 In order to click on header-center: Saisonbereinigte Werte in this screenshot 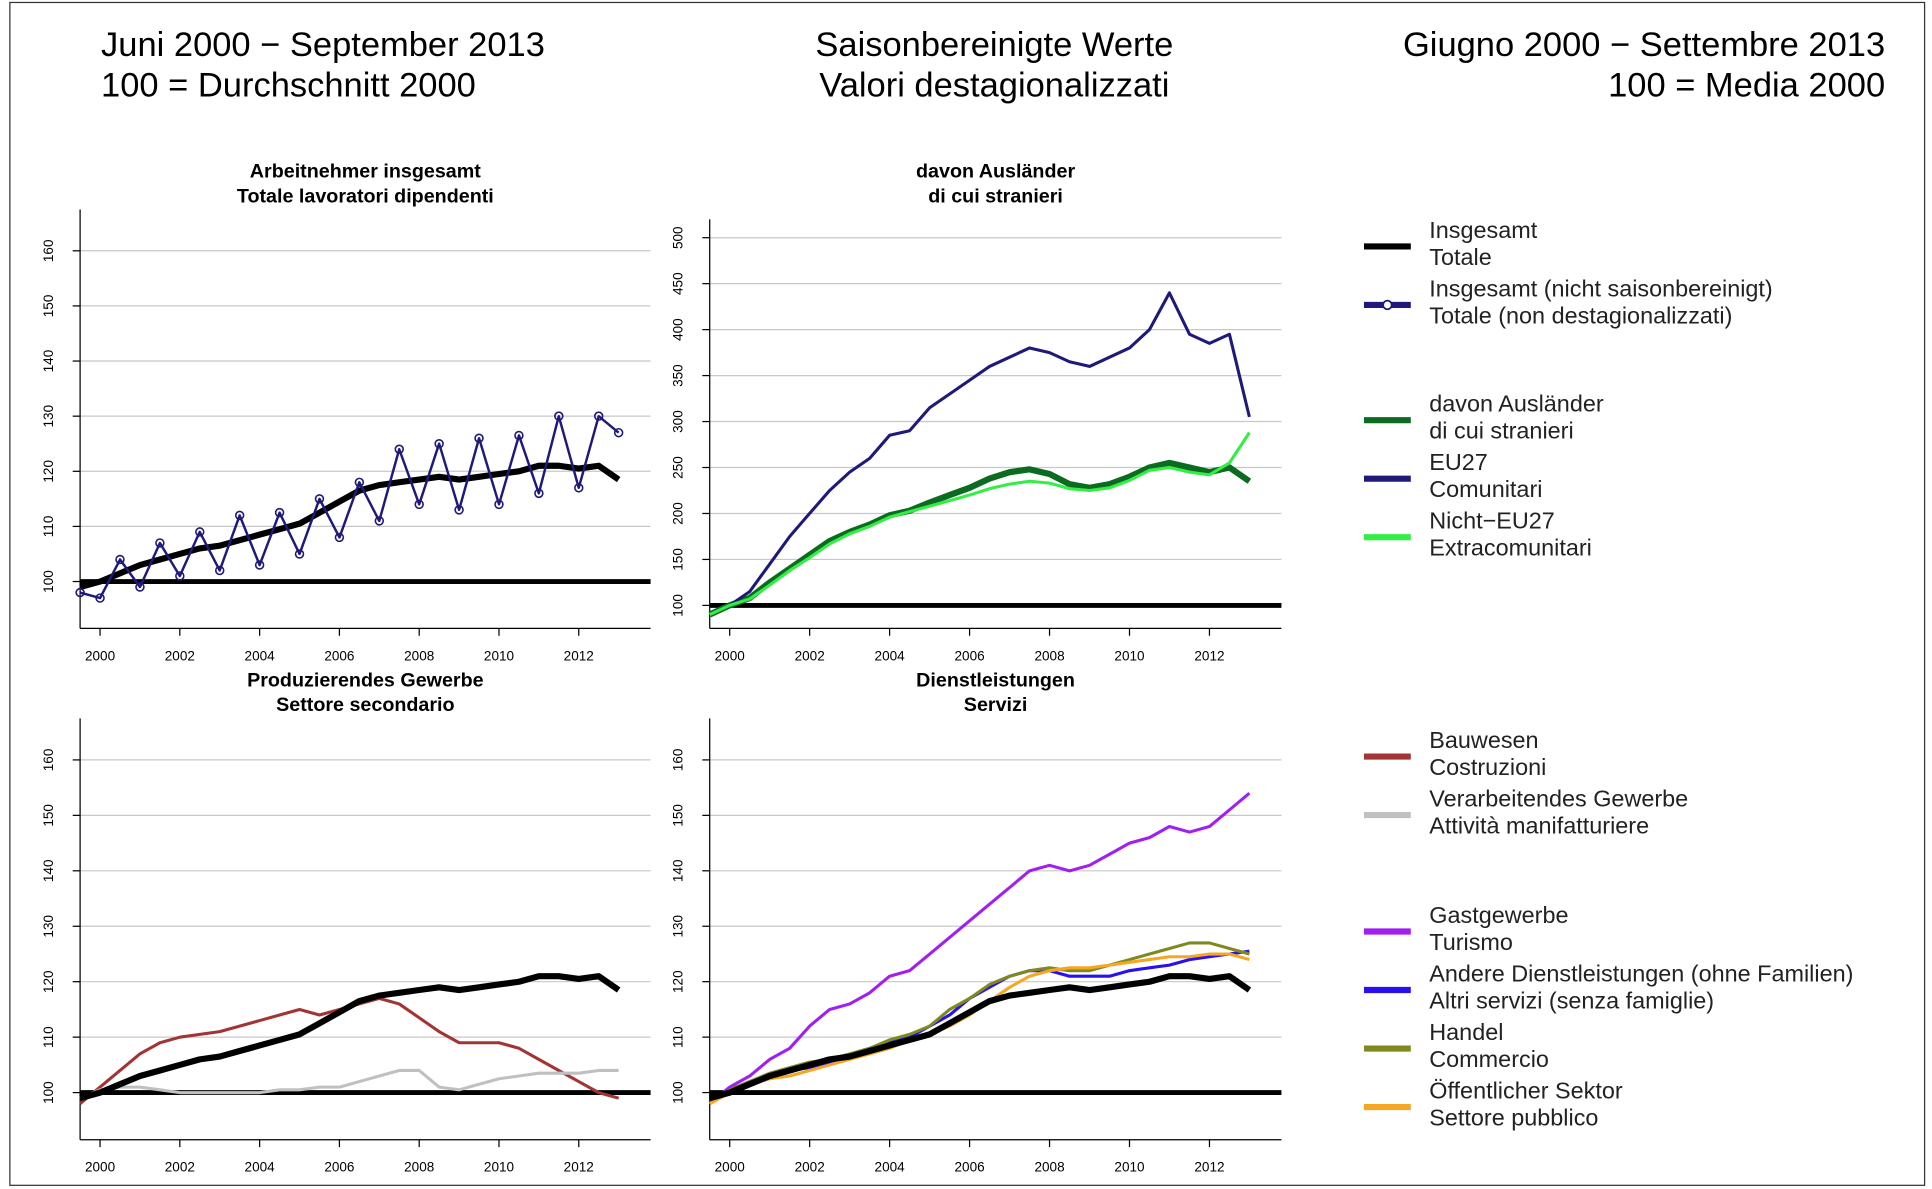, I will do `click(994, 45)`.